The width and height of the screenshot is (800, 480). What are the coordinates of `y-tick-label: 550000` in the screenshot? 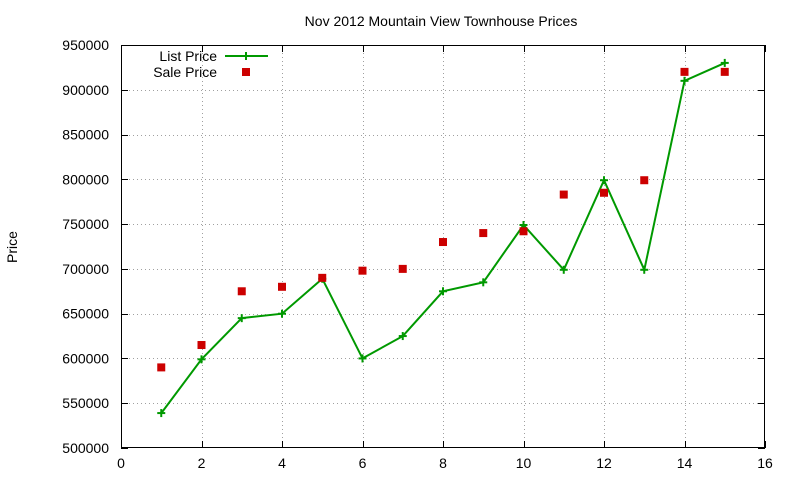 It's located at (85, 403).